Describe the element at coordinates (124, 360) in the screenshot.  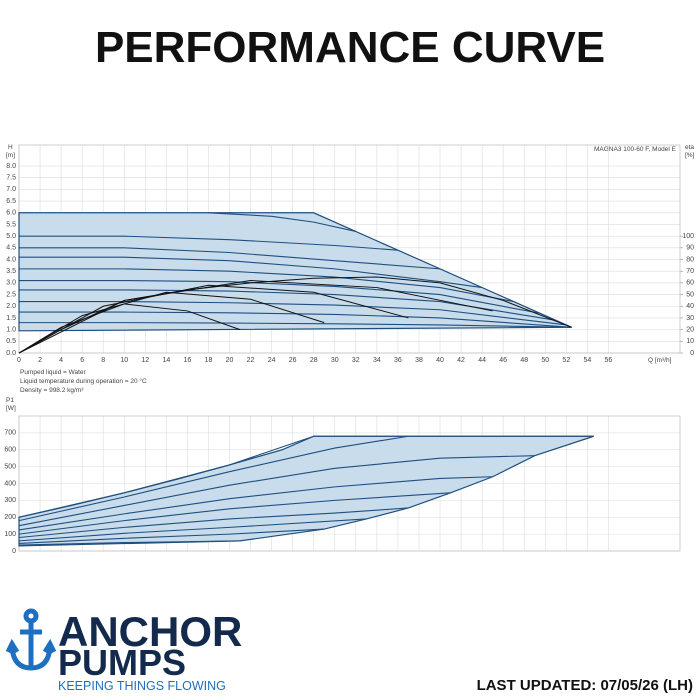
I see `x-tick-label: 10` at that location.